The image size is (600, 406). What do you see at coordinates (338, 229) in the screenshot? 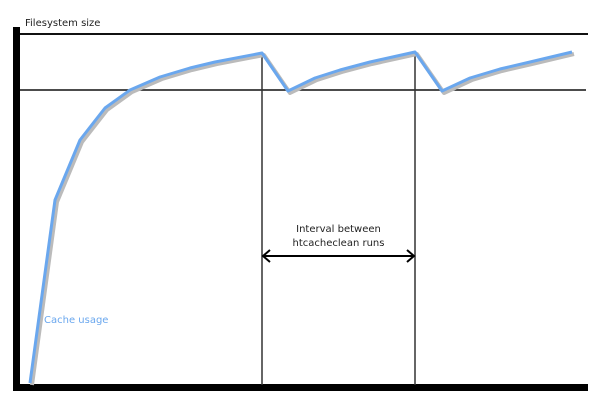
I see `interval-label-line1: Interval between` at bounding box center [338, 229].